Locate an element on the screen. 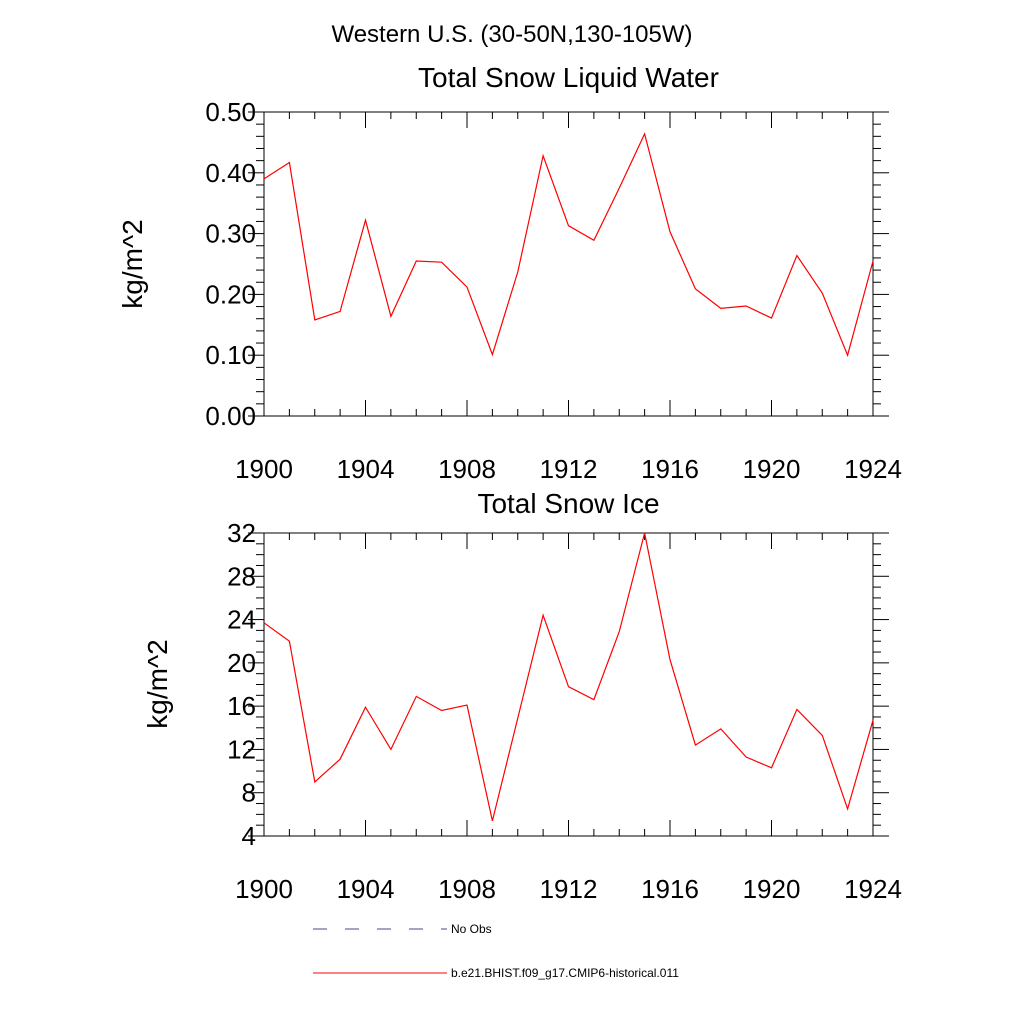 This screenshot has height=1024, width=1024. y-tick-label: 20 is located at coordinates (241, 663).